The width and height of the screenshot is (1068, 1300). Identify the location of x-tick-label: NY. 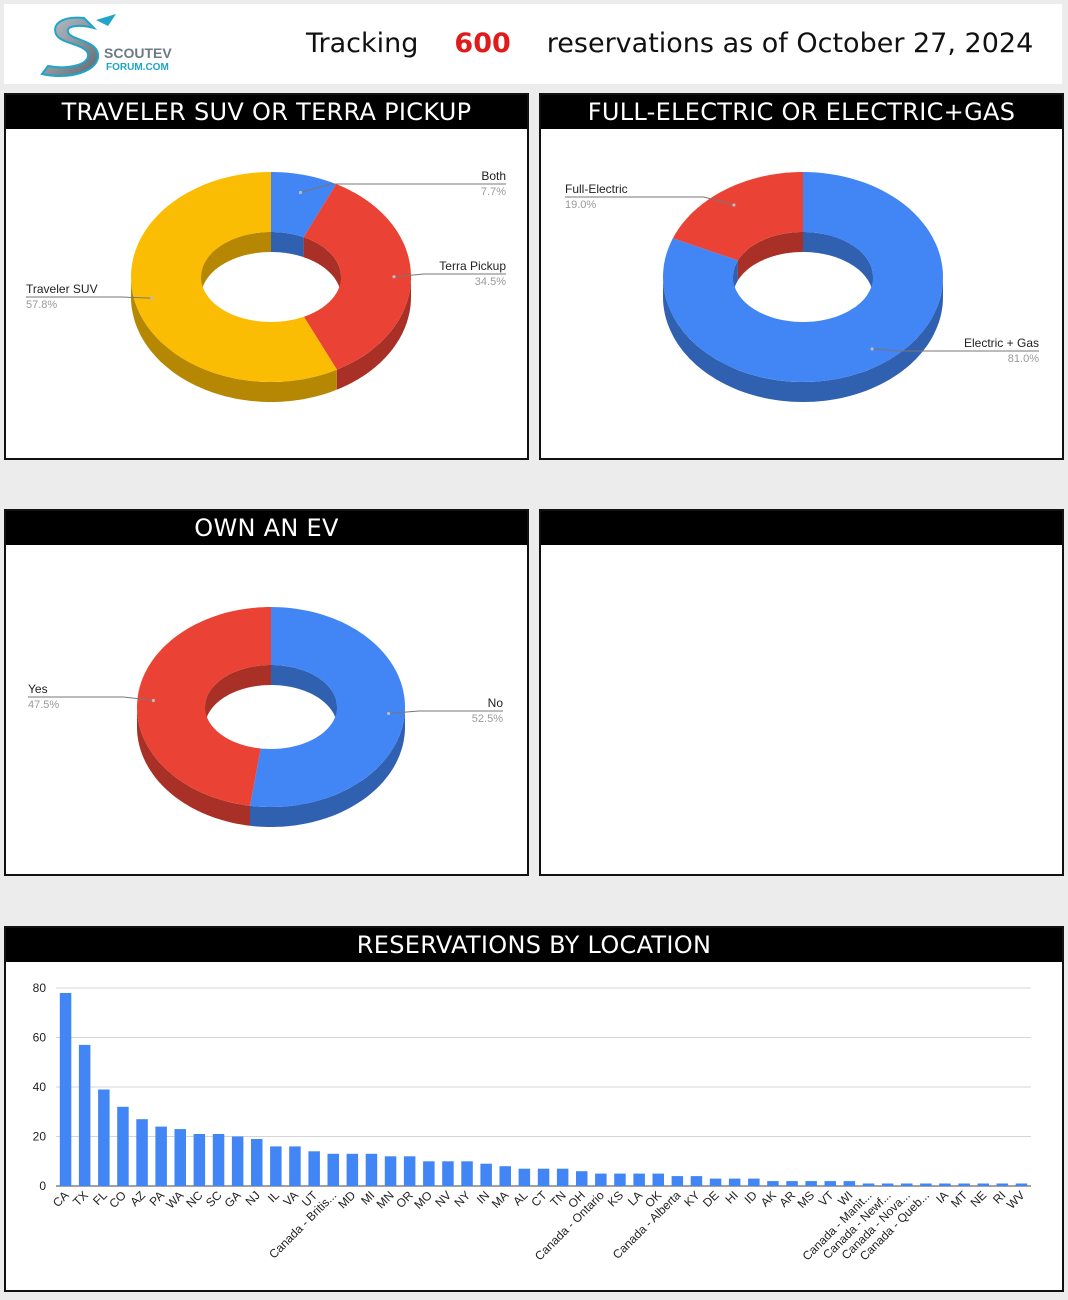
(462, 1199).